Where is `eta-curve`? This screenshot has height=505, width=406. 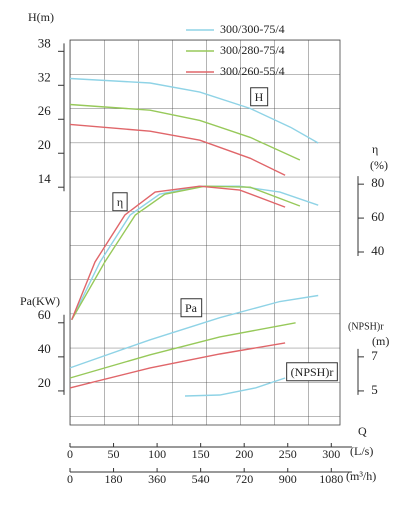
eta-curve is located at coordinates (178, 253).